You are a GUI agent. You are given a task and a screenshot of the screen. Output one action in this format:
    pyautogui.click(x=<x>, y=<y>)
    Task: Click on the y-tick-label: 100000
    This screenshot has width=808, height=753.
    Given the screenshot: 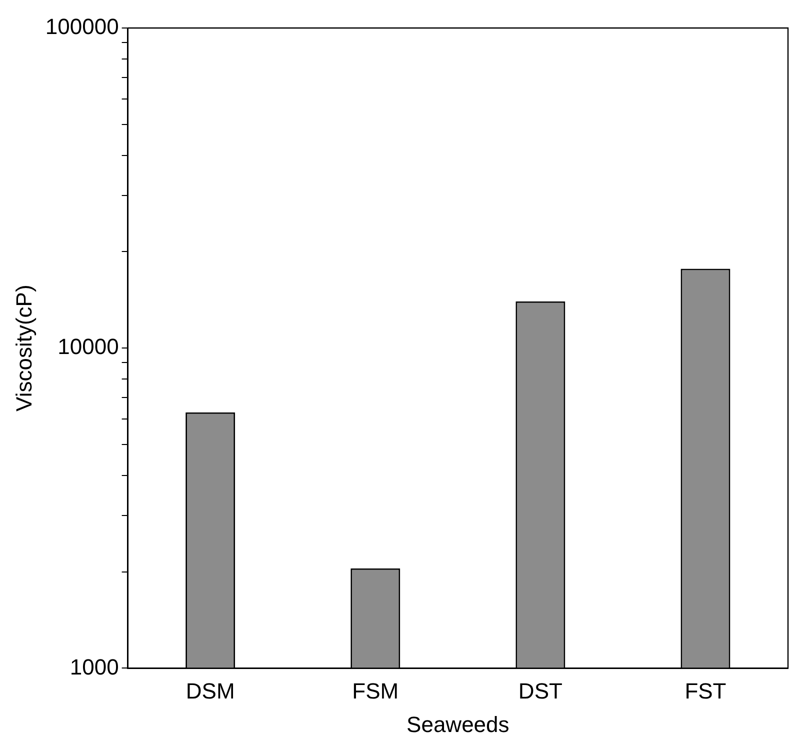 What is the action you would take?
    pyautogui.click(x=82, y=27)
    